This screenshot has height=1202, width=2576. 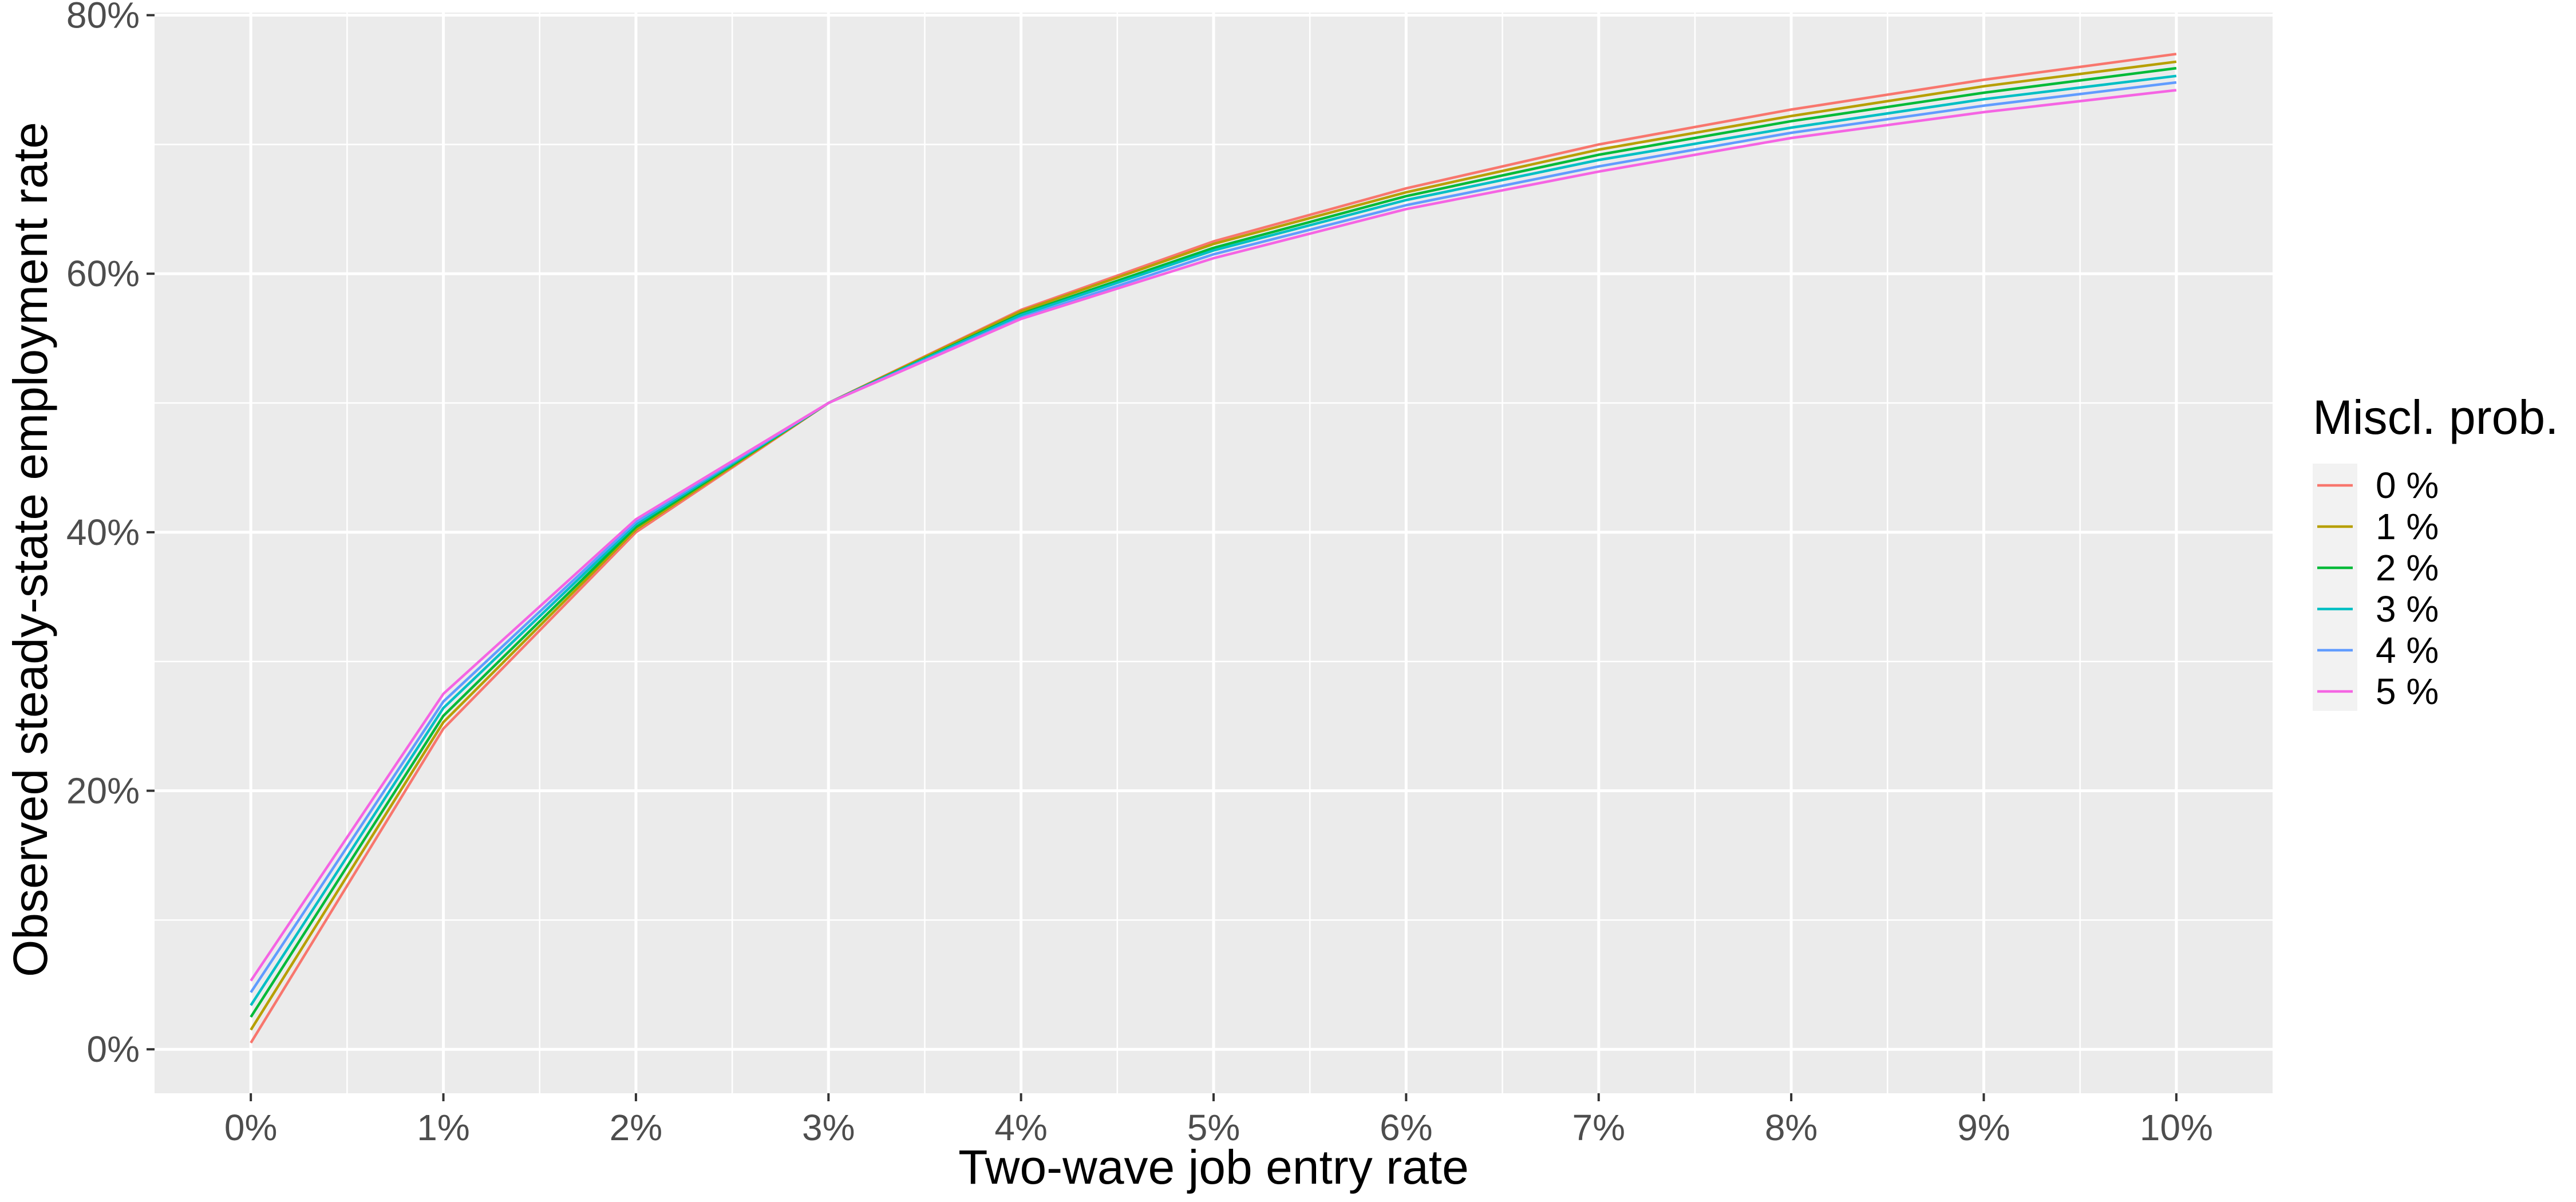 I want to click on legend-label: 2 %, so click(x=2407, y=567).